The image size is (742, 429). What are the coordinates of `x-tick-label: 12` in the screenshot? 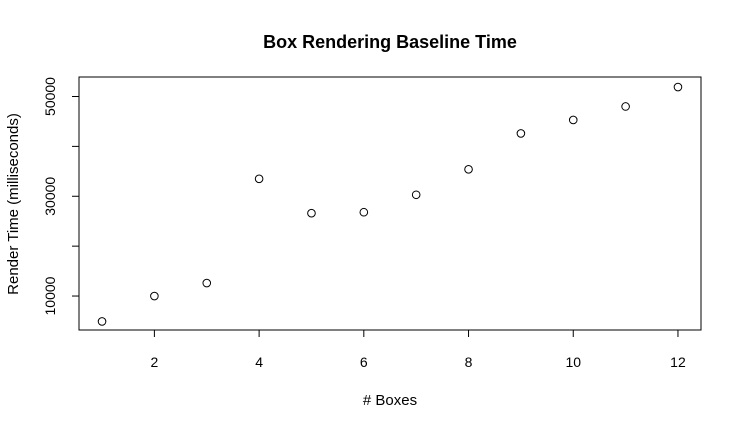 It's located at (678, 362).